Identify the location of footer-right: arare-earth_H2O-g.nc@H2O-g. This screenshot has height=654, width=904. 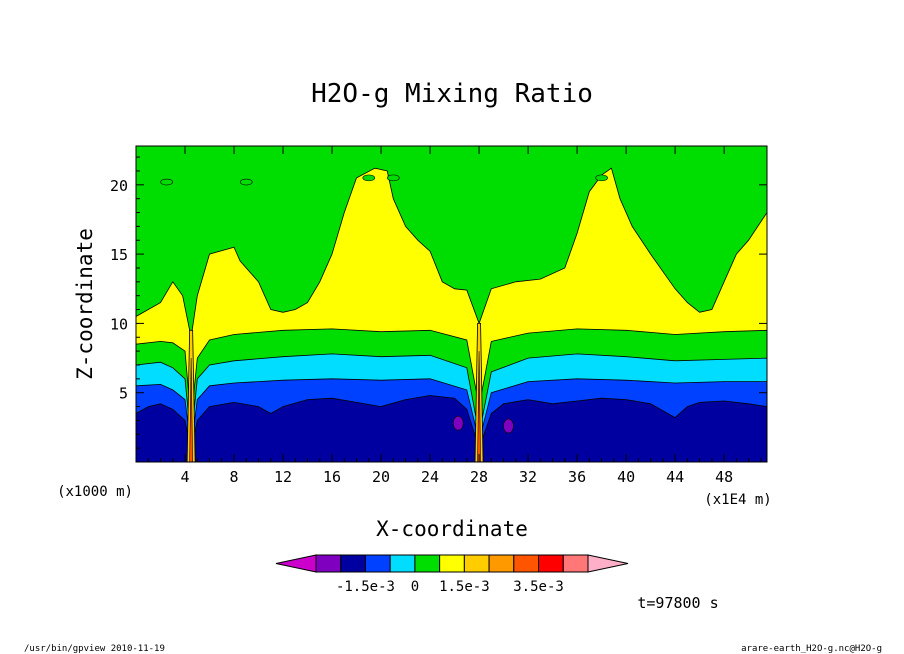
(811, 649).